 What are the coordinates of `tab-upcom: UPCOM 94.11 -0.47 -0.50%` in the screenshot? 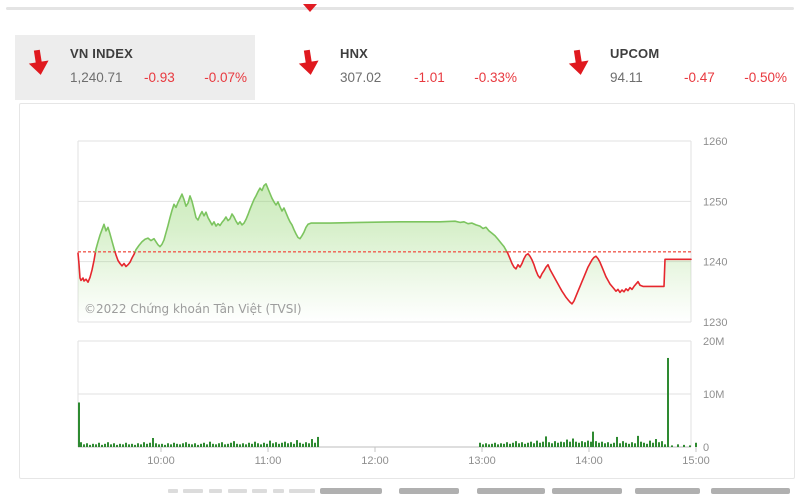 It's located at (675, 67).